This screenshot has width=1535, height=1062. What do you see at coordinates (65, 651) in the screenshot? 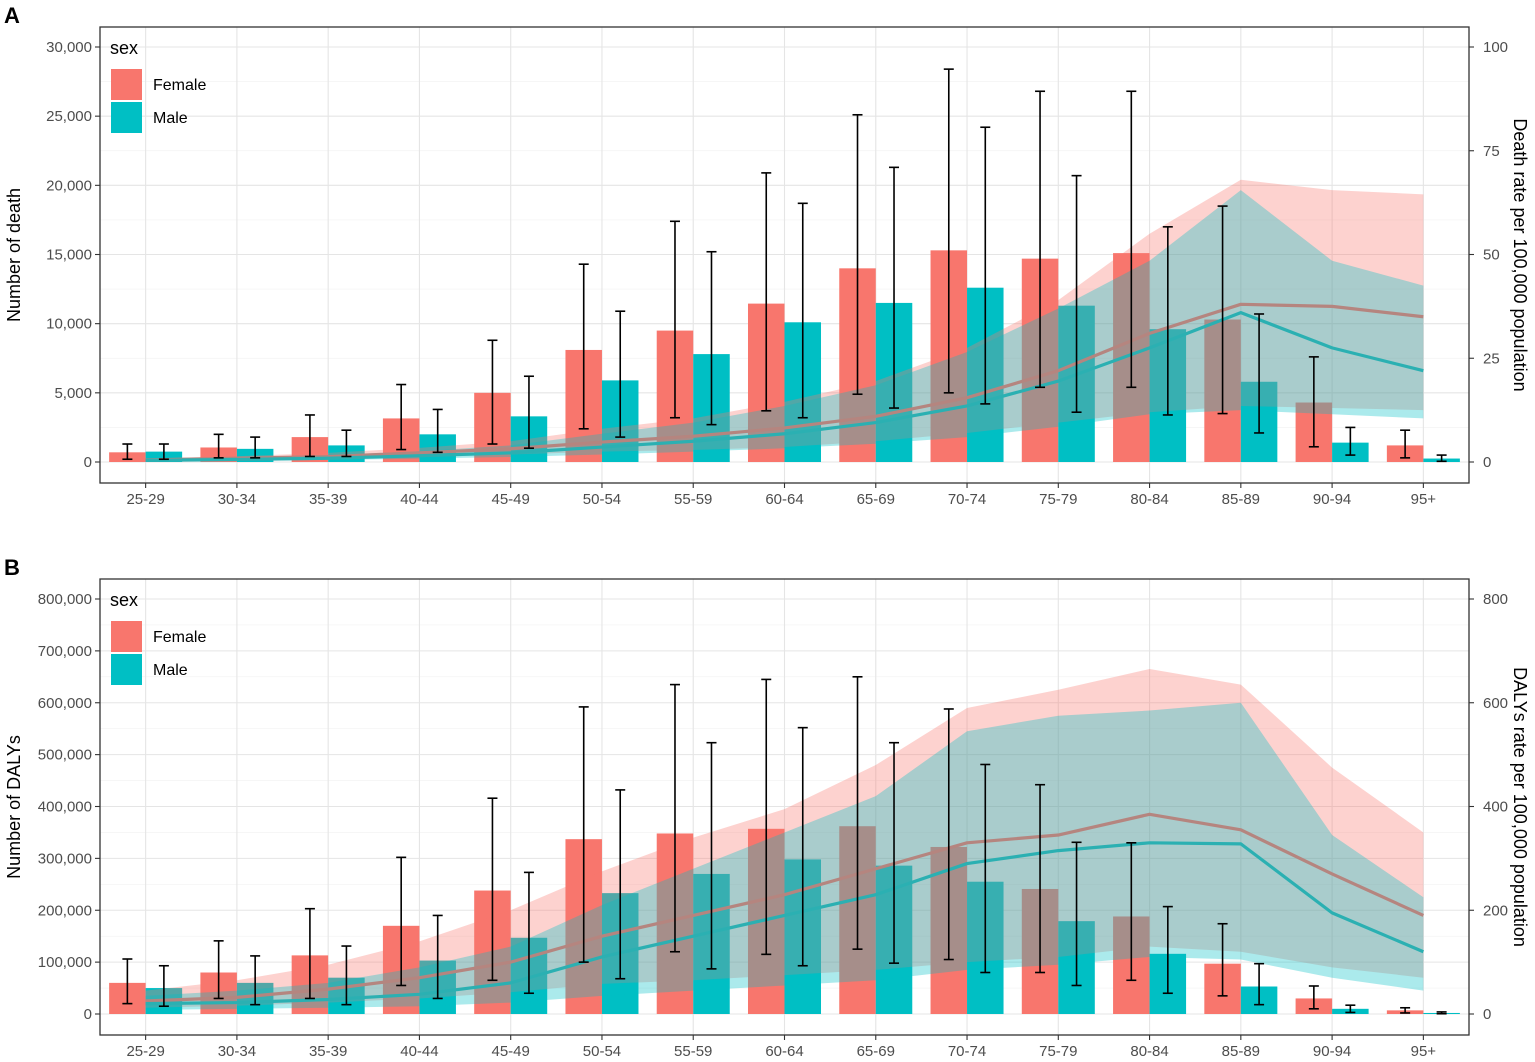
I see `y-tick-label: 700,000` at bounding box center [65, 651].